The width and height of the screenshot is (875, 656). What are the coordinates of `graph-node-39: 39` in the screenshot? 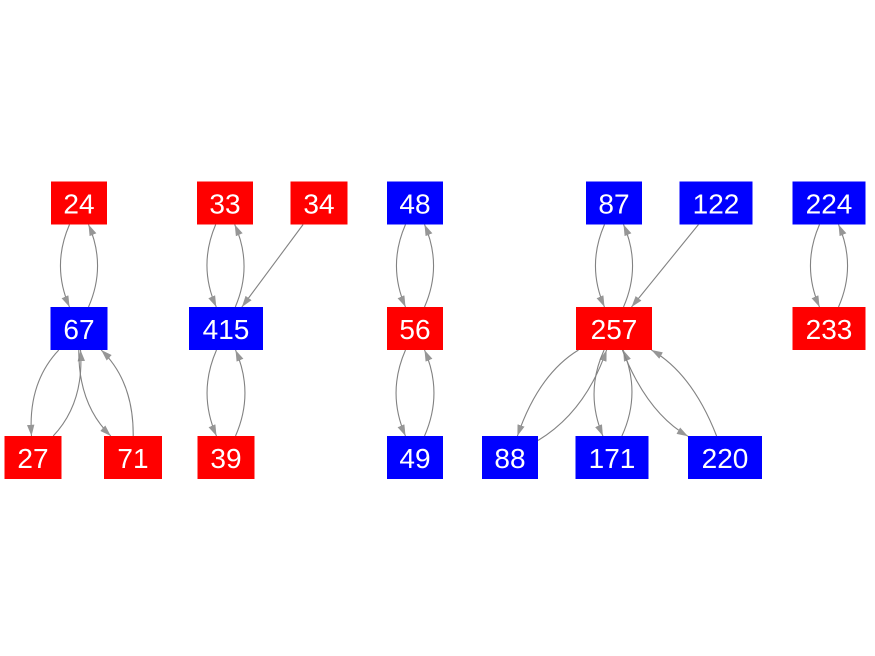 It's located at (226, 457).